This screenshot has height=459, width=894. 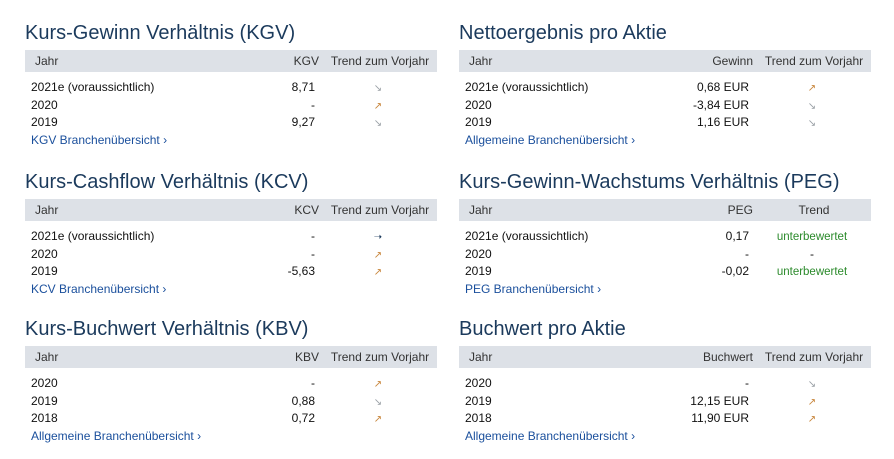 What do you see at coordinates (303, 400) in the screenshot?
I see `row-value: 0,88` at bounding box center [303, 400].